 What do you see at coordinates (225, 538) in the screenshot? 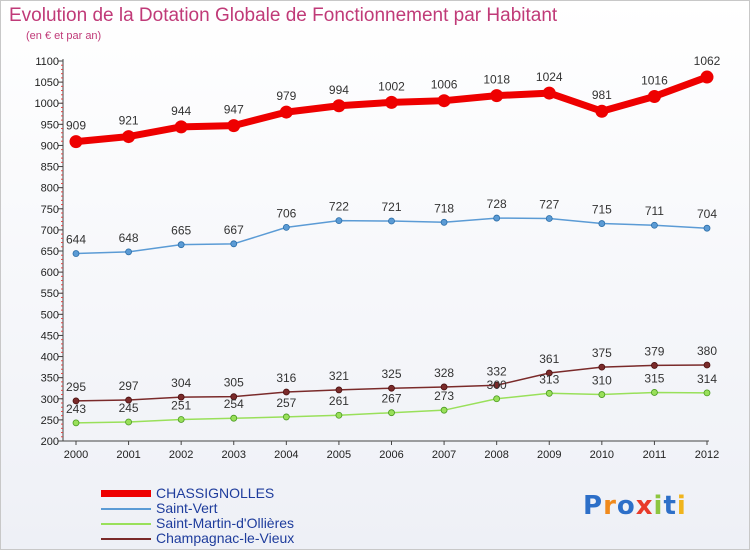
I see `legend-label: Champagnac-le-Vieux` at bounding box center [225, 538].